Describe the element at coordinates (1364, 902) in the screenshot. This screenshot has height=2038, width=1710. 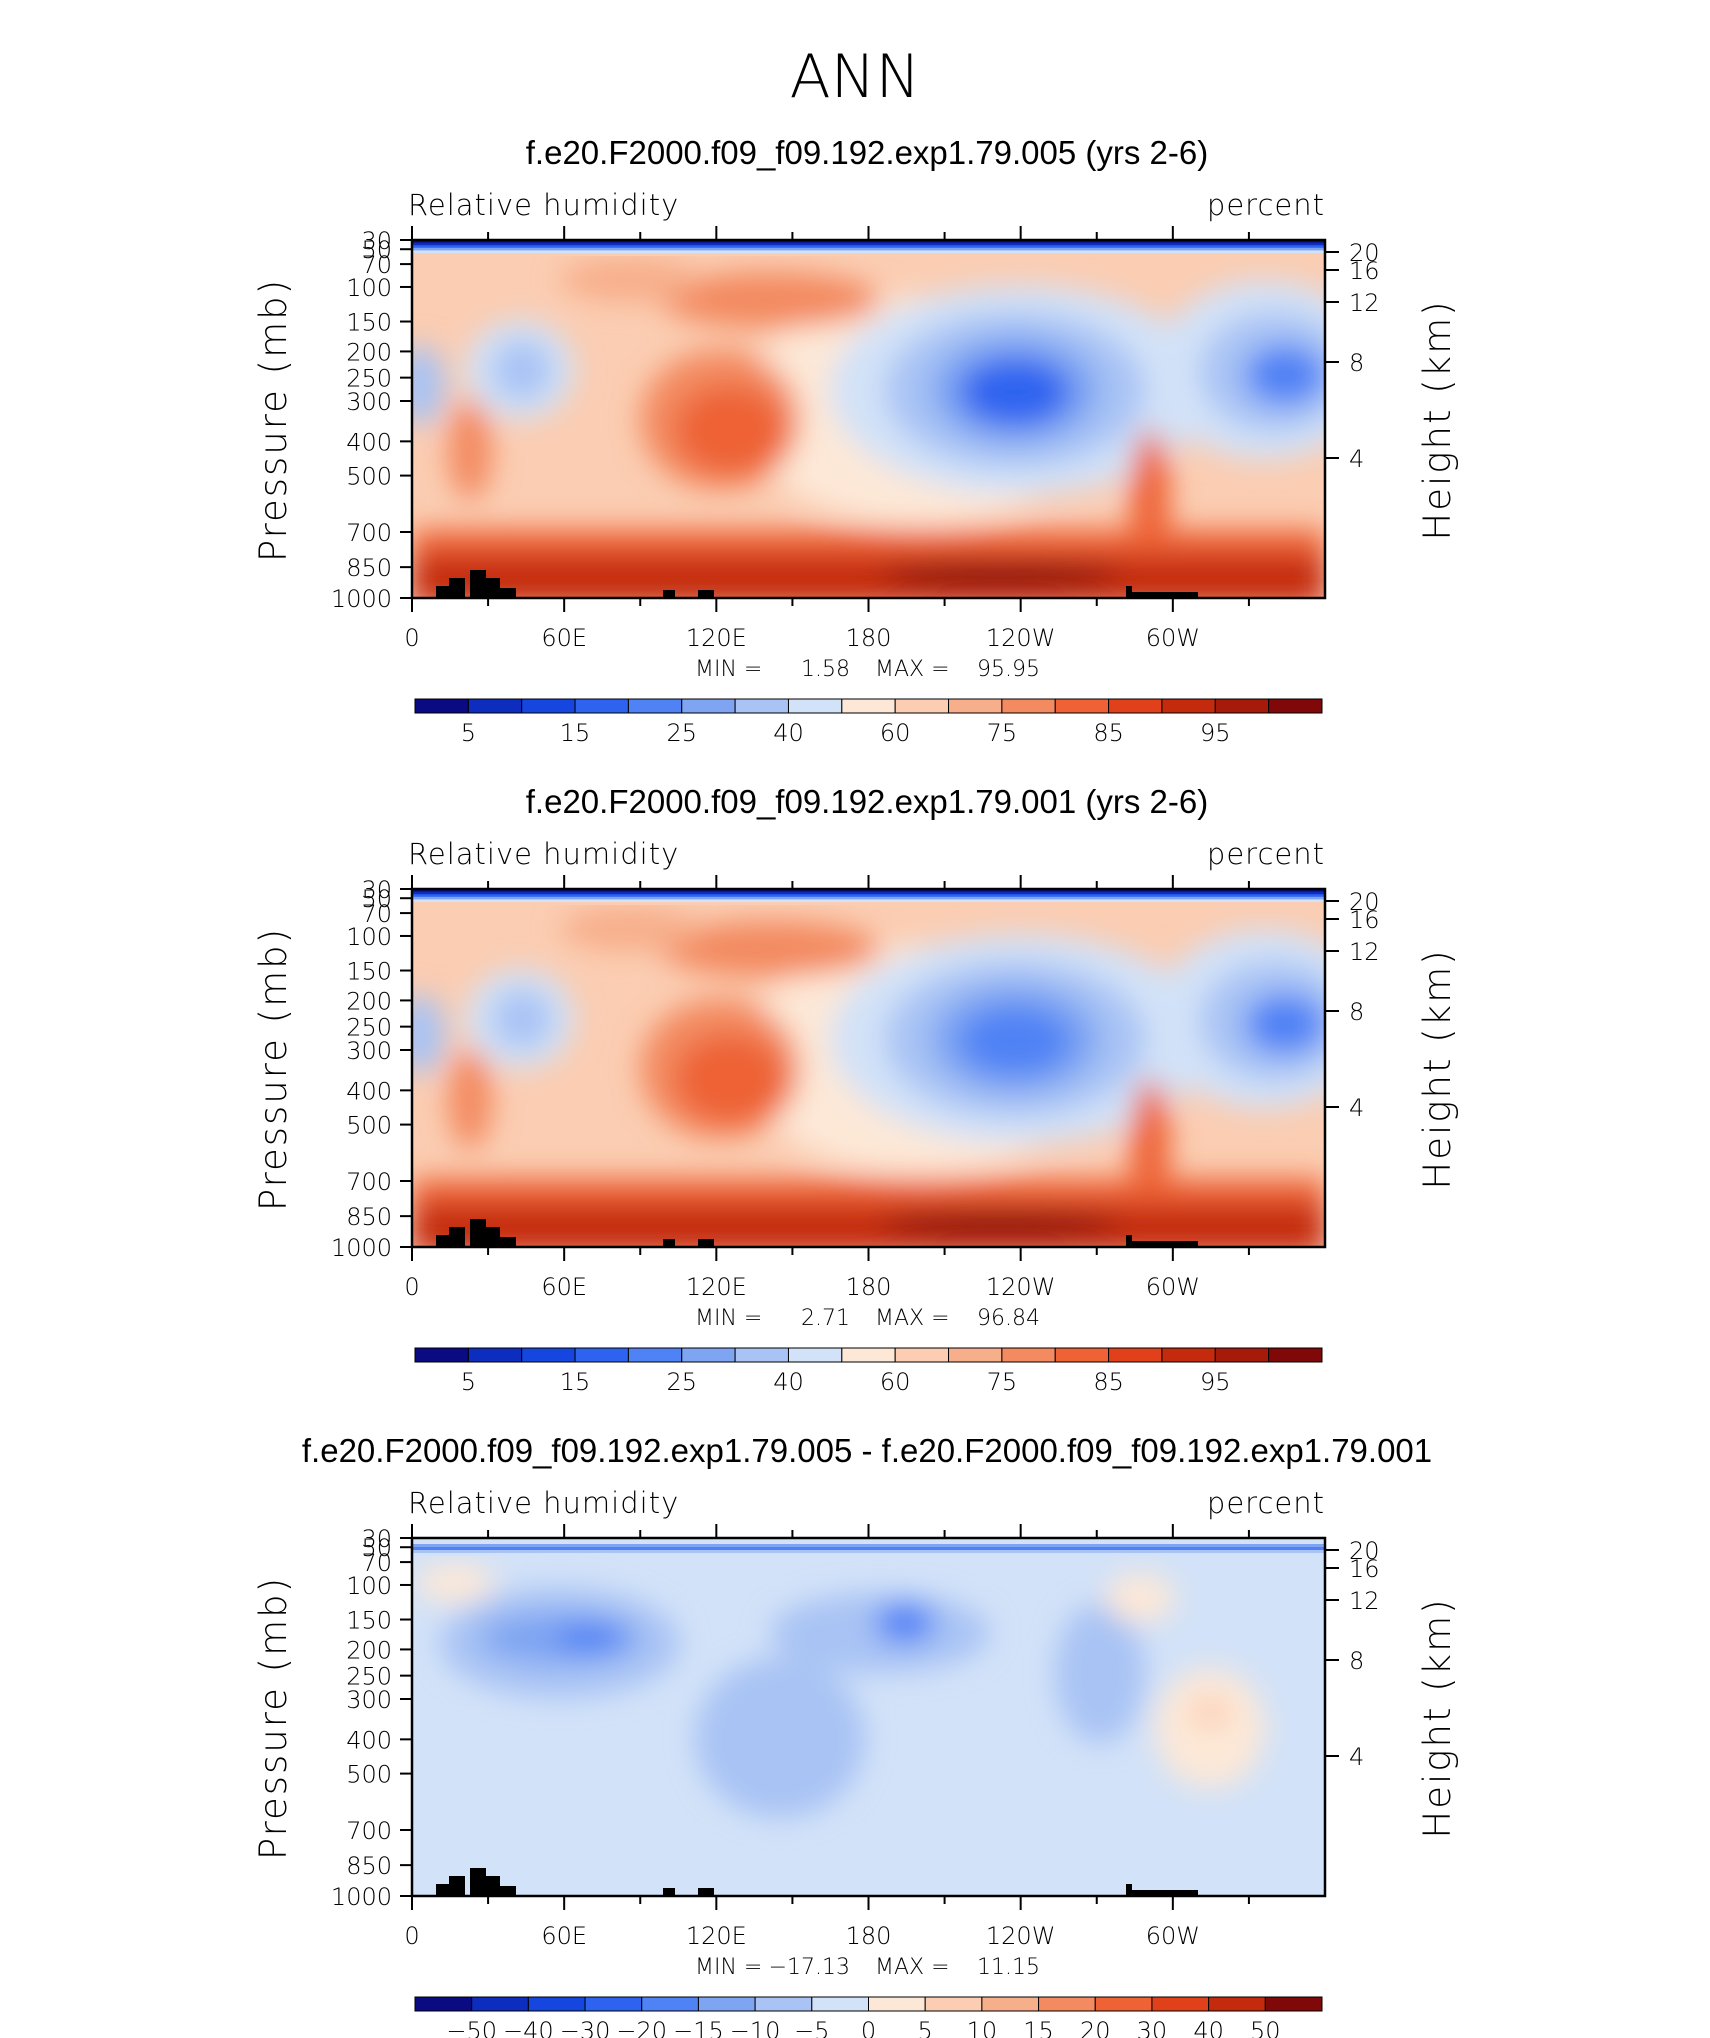
I see `height-tick-label: 20` at that location.